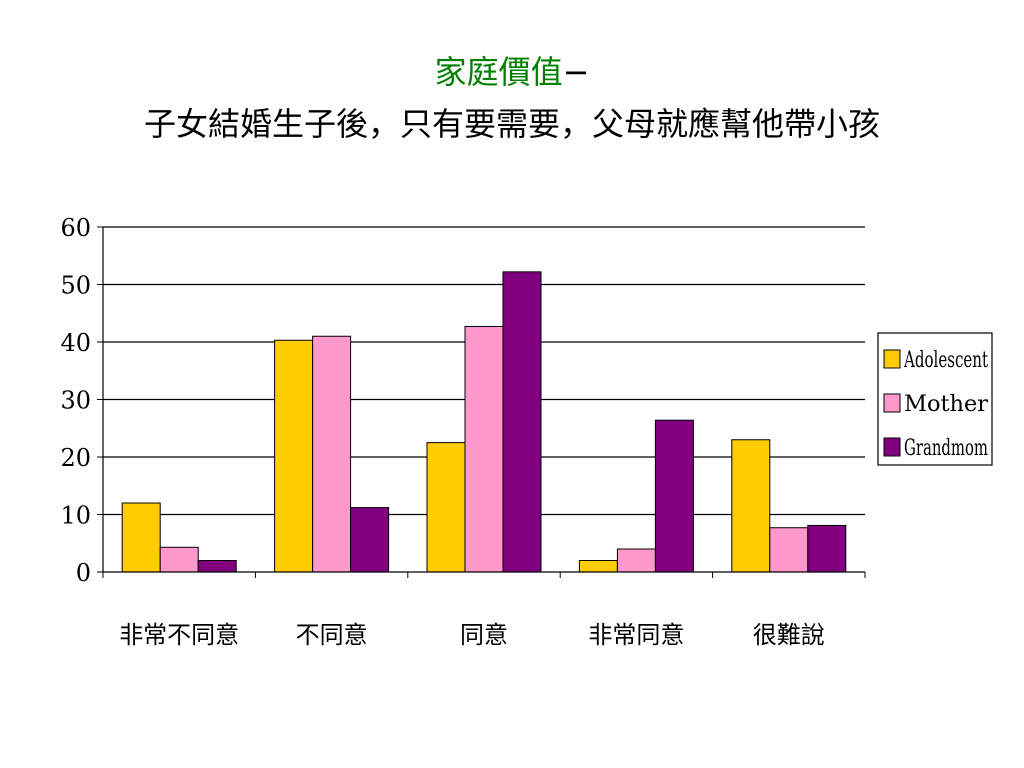 Image resolution: width=1024 pixels, height=768 pixels. Describe the element at coordinates (75, 401) in the screenshot. I see `y-tick-label: 30` at that location.